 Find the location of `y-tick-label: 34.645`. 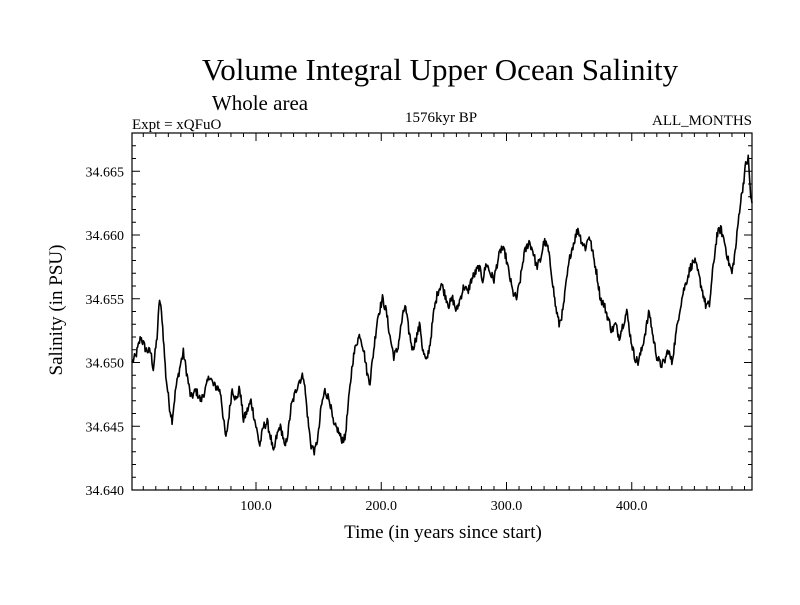

y-tick-label: 34.645 is located at coordinates (105, 427).